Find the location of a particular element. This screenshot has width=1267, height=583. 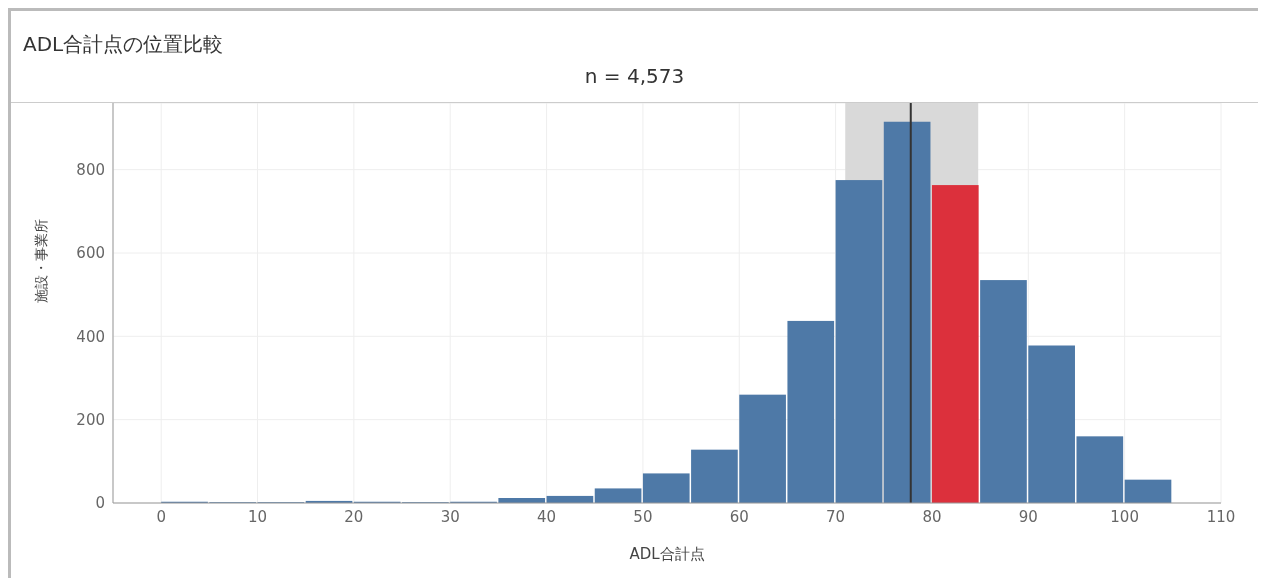

x-tick-label: 20 is located at coordinates (354, 516).